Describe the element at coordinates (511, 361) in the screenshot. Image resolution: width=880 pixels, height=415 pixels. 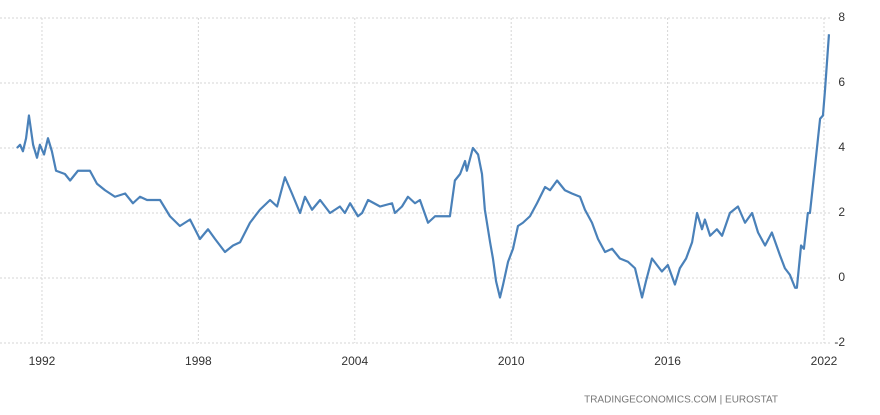
I see `x-tick-label: 2010` at that location.